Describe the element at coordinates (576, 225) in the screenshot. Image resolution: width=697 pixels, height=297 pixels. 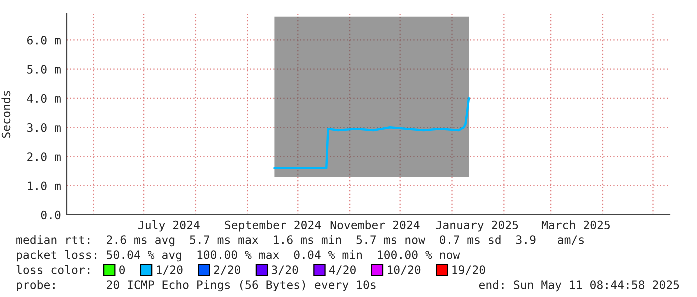
I see `x-tick-label: March 2025` at that location.